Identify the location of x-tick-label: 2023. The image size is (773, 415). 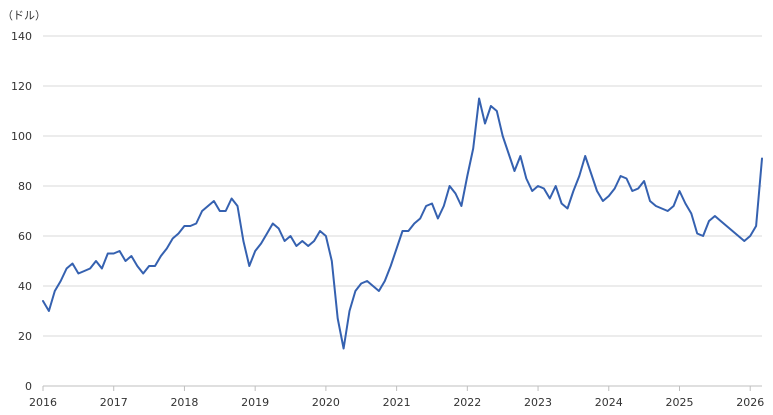
(538, 402).